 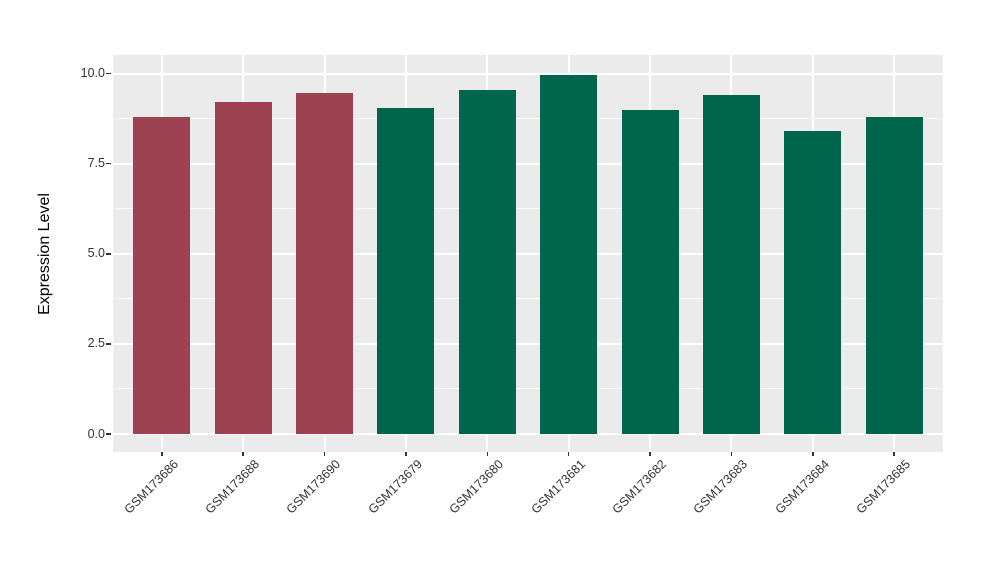 I want to click on y-tick-label: 10.0, so click(x=92, y=73).